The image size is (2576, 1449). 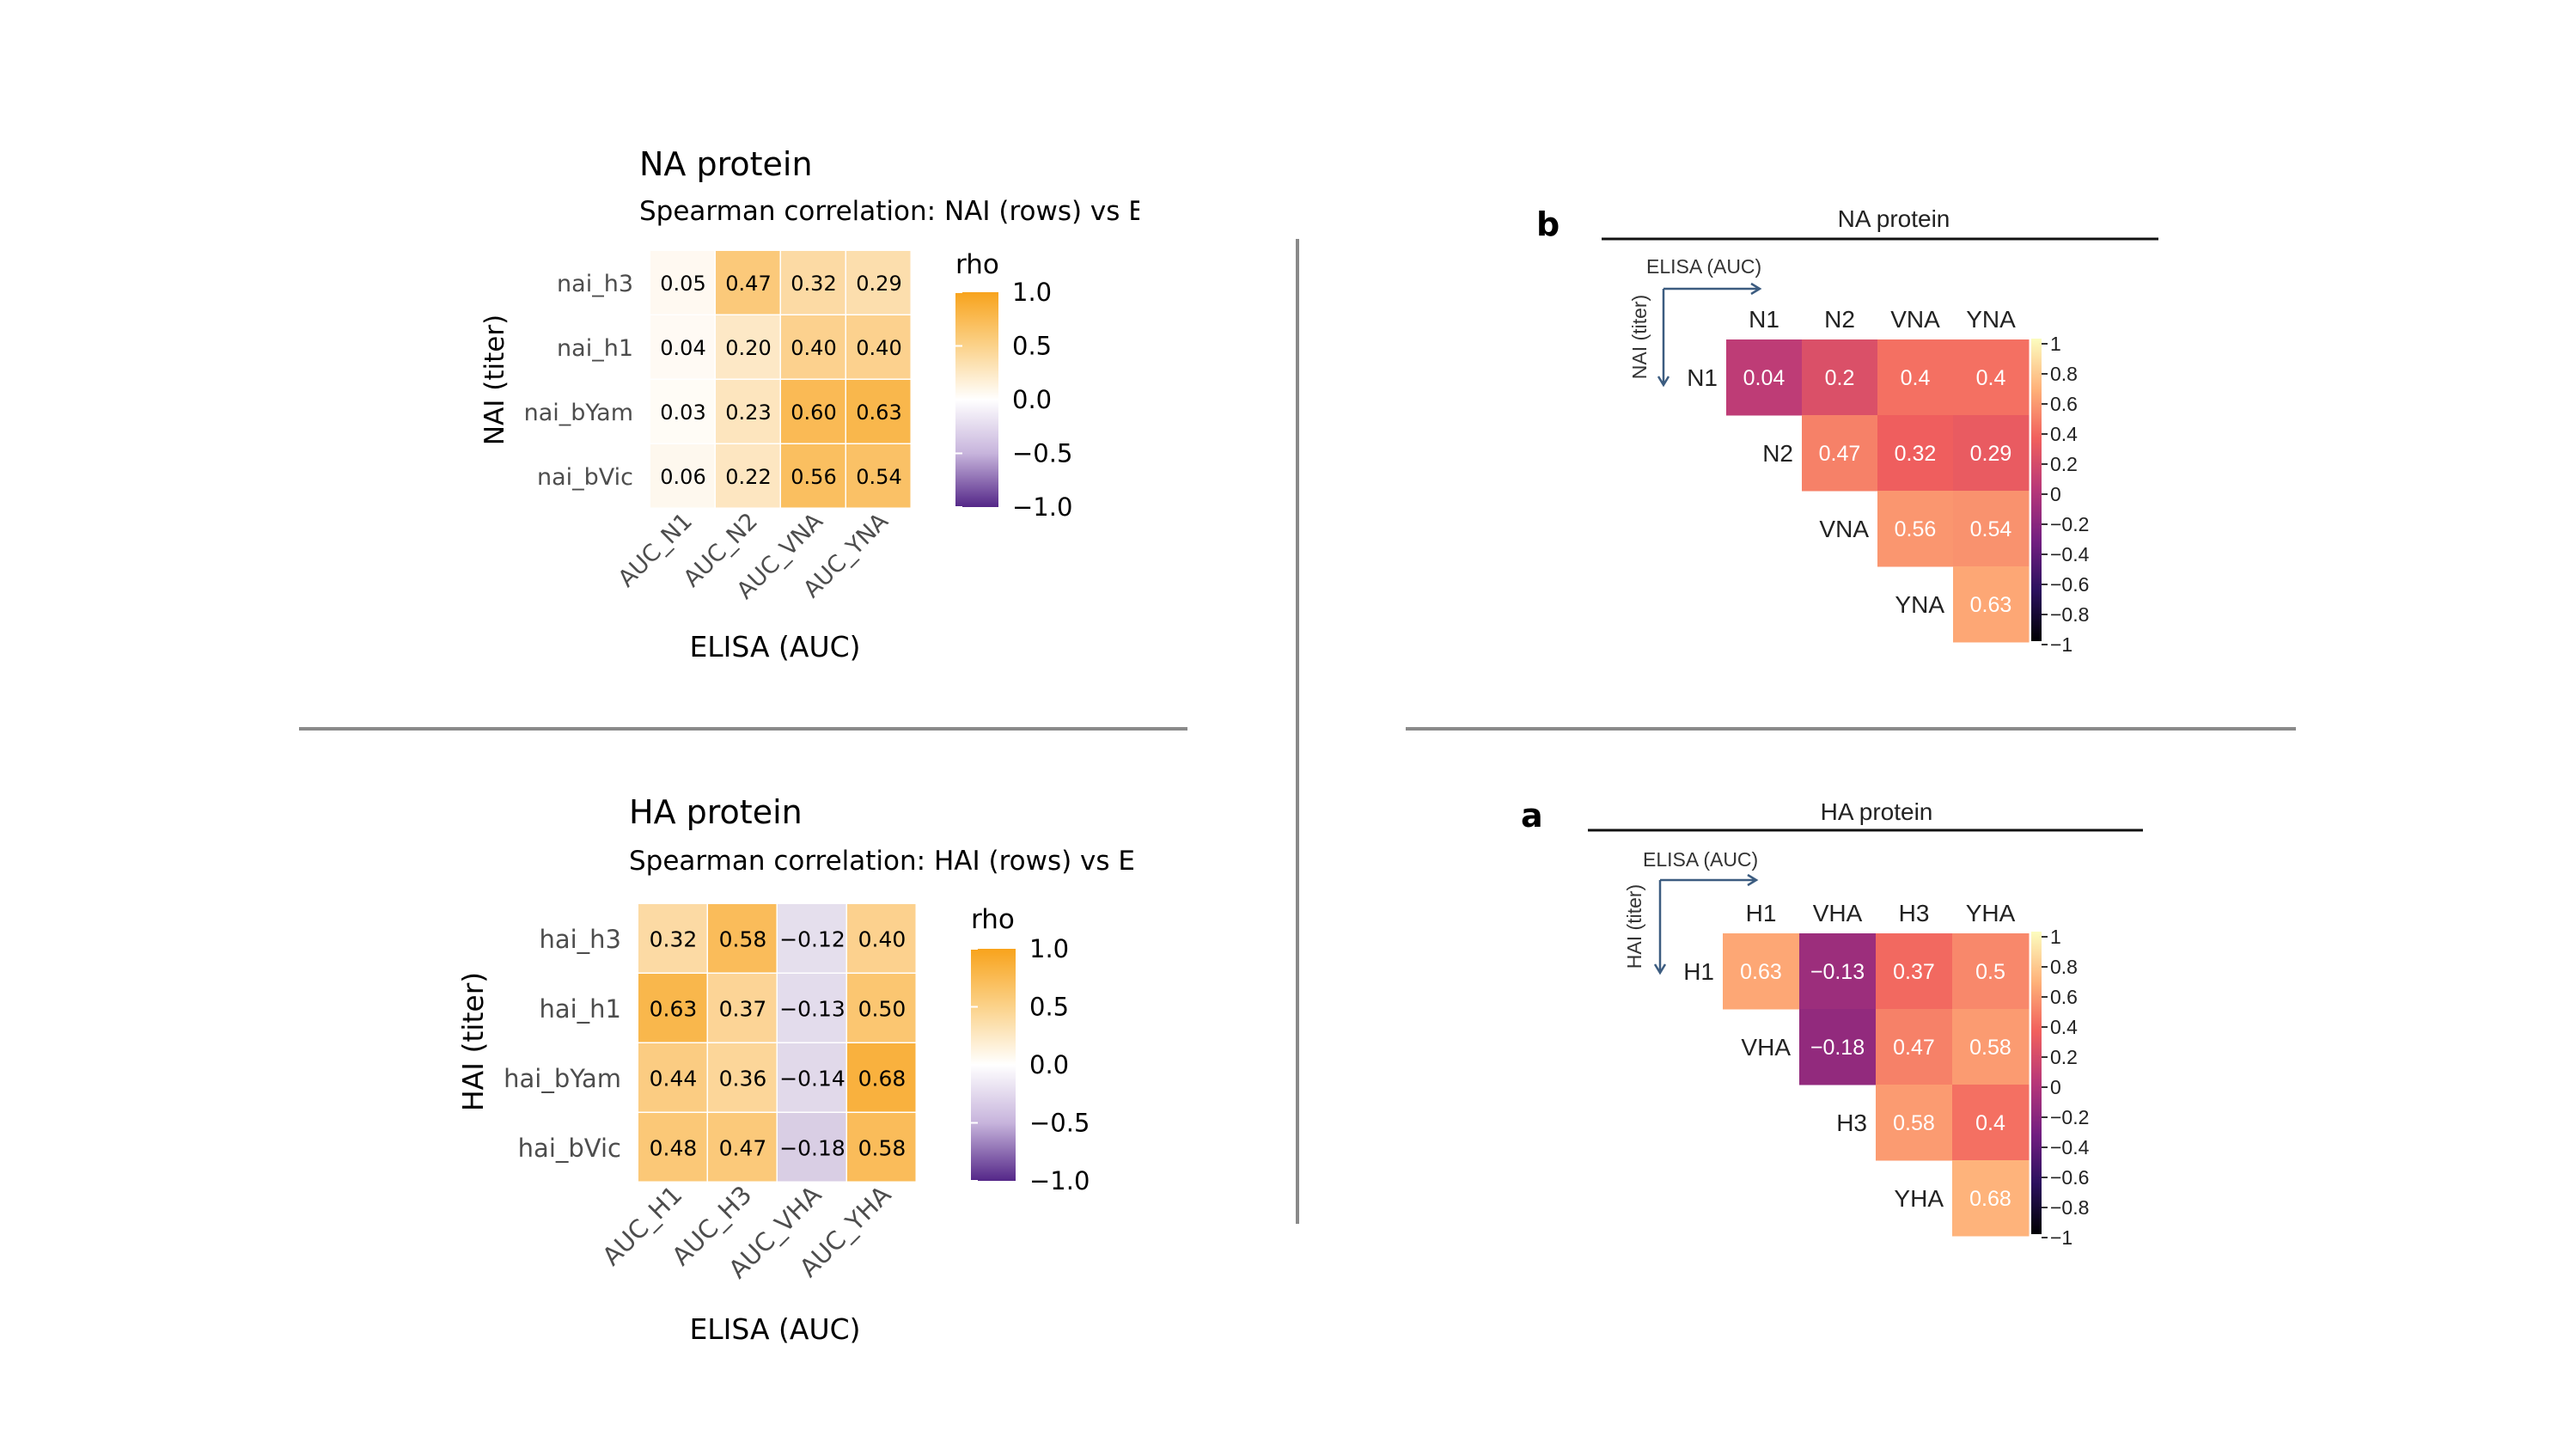 What do you see at coordinates (1700, 859) in the screenshot?
I see `ha-right-axis-xlabel: ELISA (AUC)` at bounding box center [1700, 859].